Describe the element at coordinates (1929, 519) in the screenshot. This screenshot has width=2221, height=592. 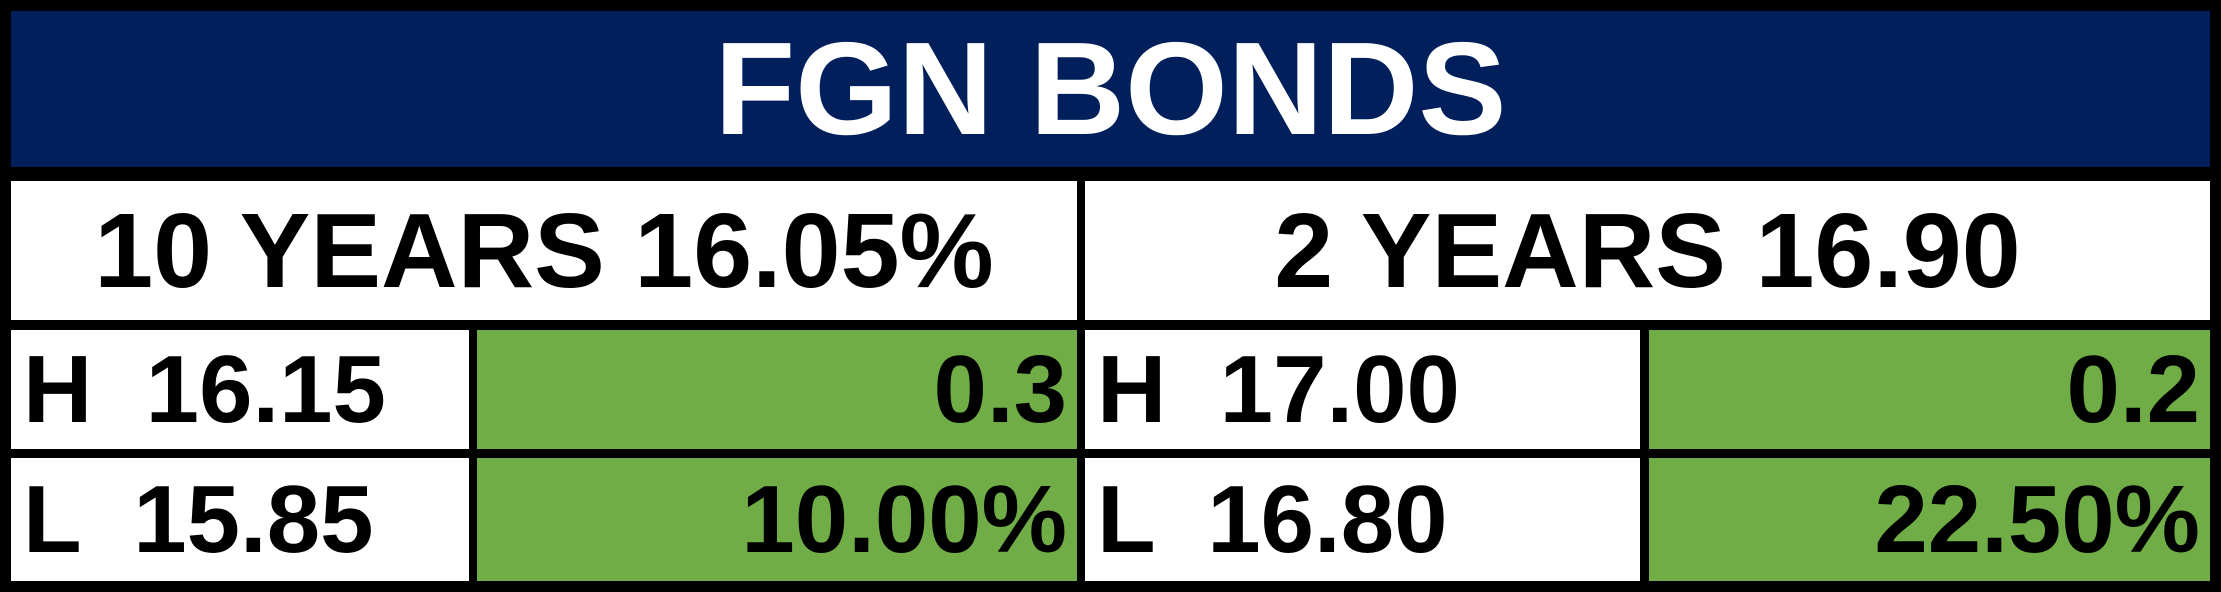
I see `low-change: 22.50%` at that location.